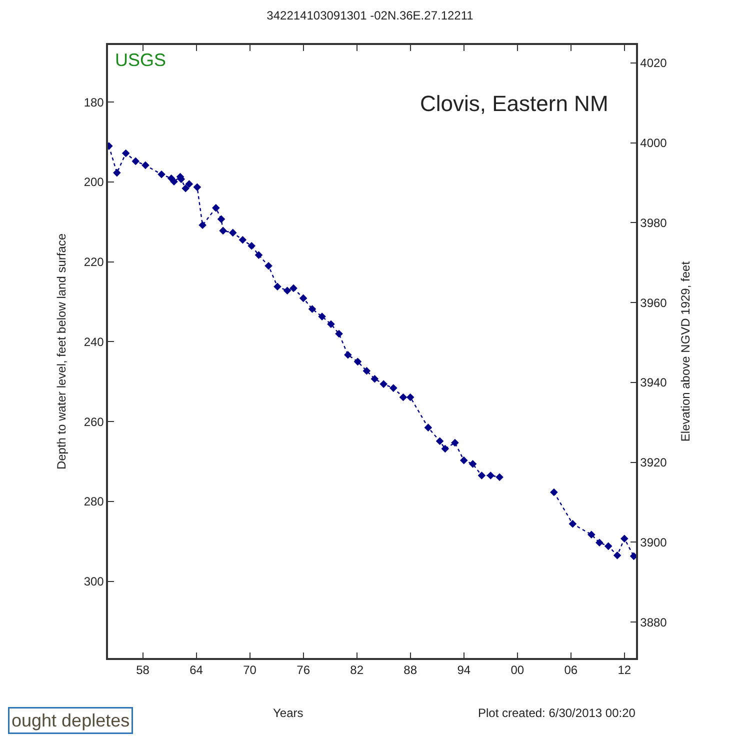  I want to click on y-tick-label: 280, so click(94, 501).